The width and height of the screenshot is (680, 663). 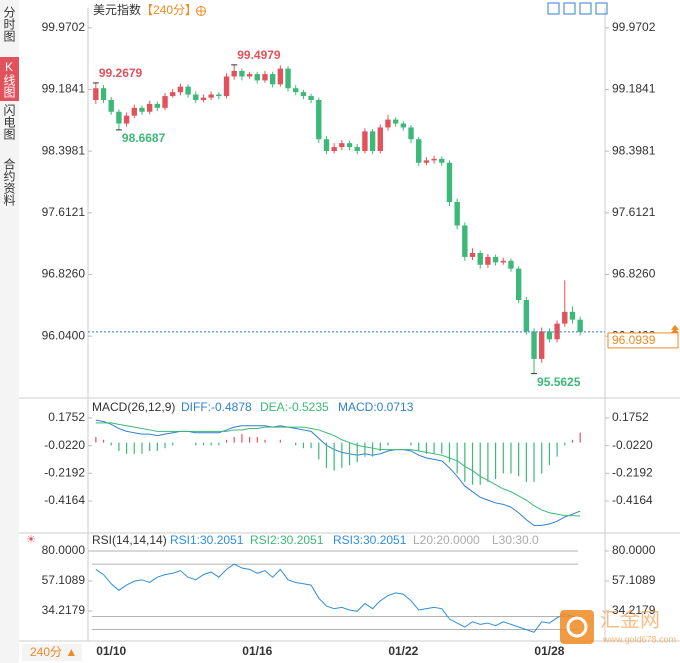 I want to click on x-tick-label: 01/28, so click(x=549, y=651).